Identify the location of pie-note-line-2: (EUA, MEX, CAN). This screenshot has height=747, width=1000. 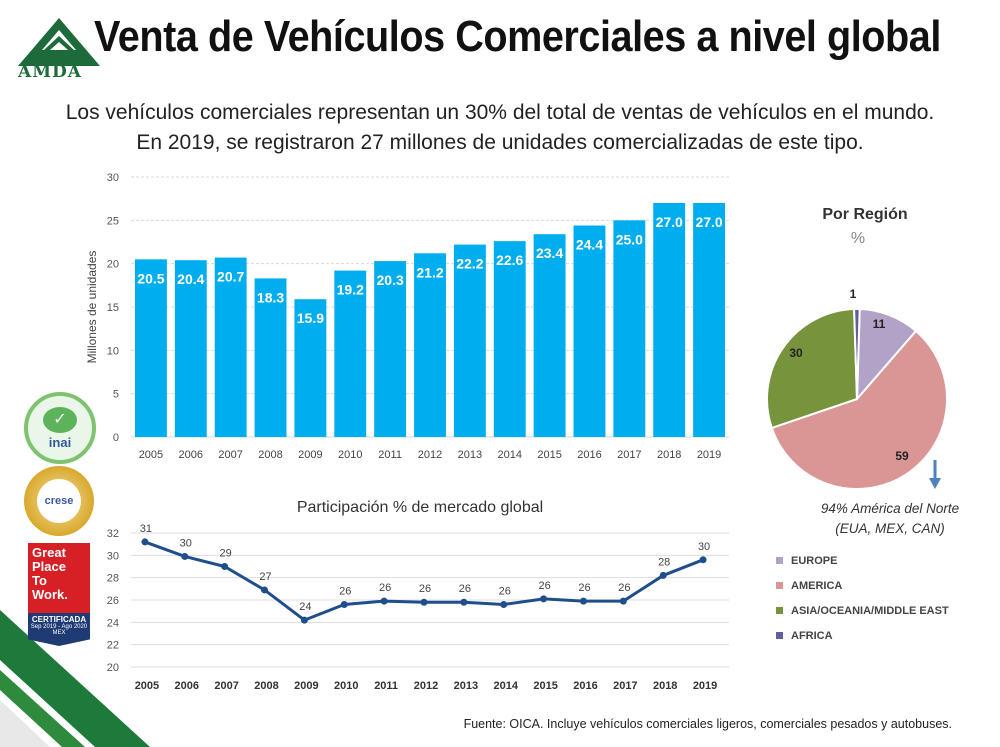
(890, 528).